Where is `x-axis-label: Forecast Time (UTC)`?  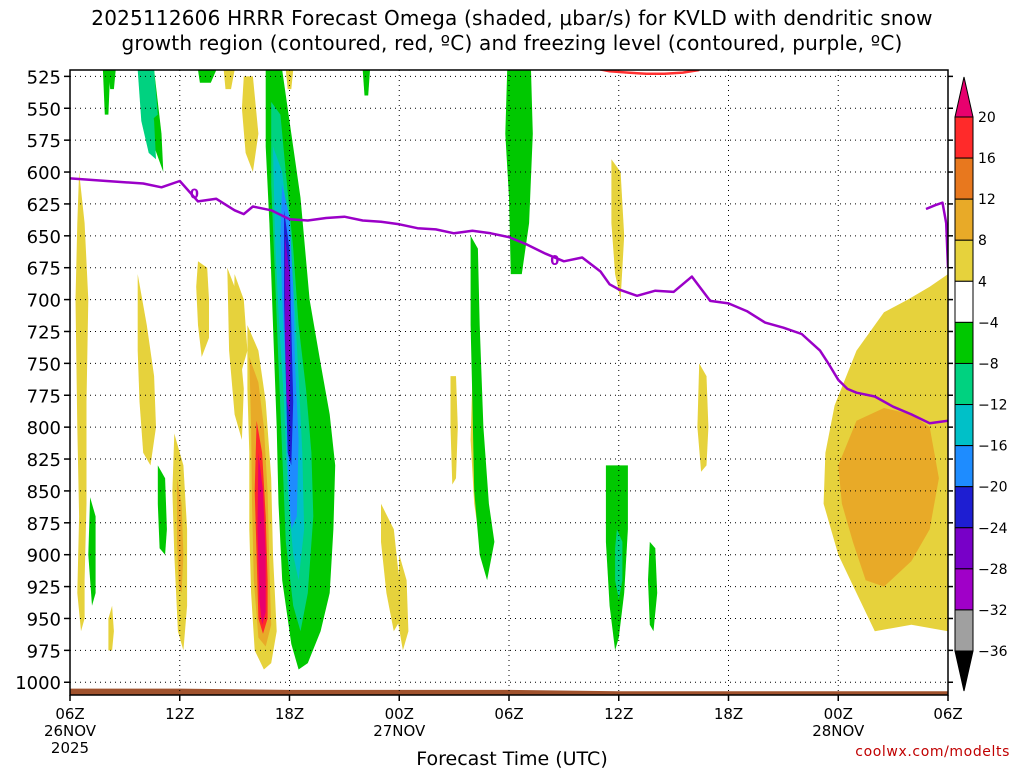
x-axis-label: Forecast Time (UTC) is located at coordinates (511, 758).